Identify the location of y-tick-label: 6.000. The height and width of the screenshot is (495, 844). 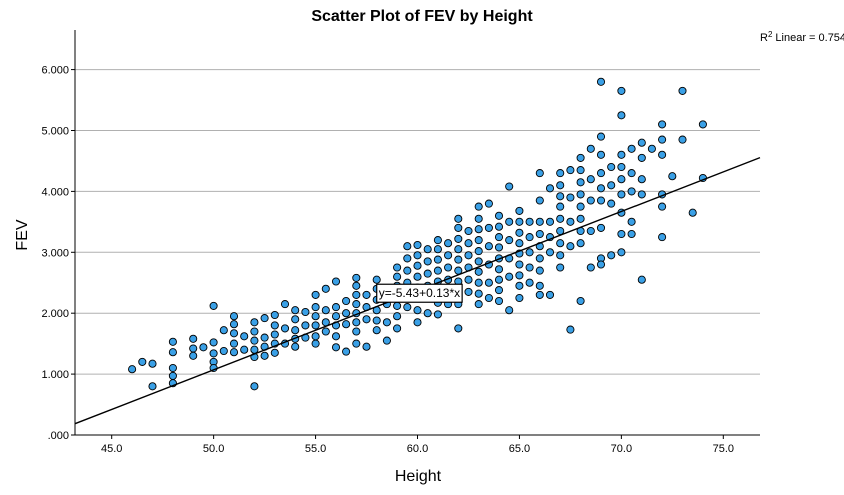
(55, 71).